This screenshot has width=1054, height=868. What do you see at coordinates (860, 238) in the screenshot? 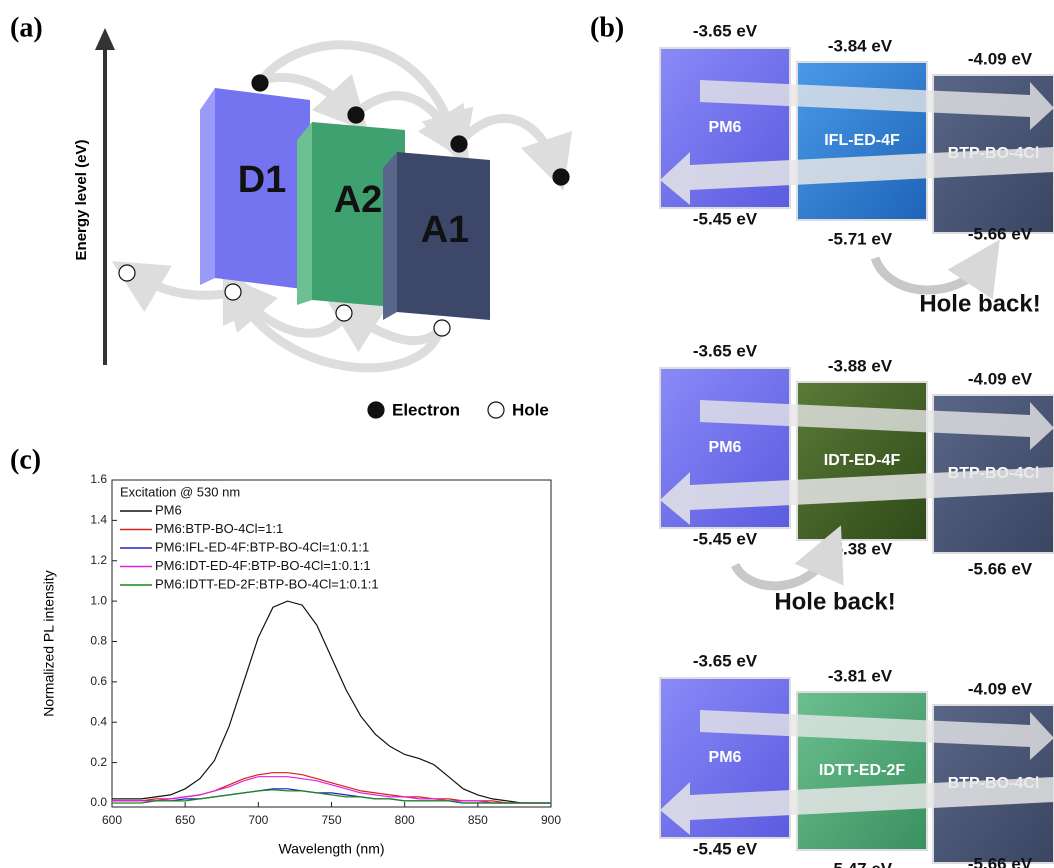
I see `homo-label: -5.71 eV` at bounding box center [860, 238].